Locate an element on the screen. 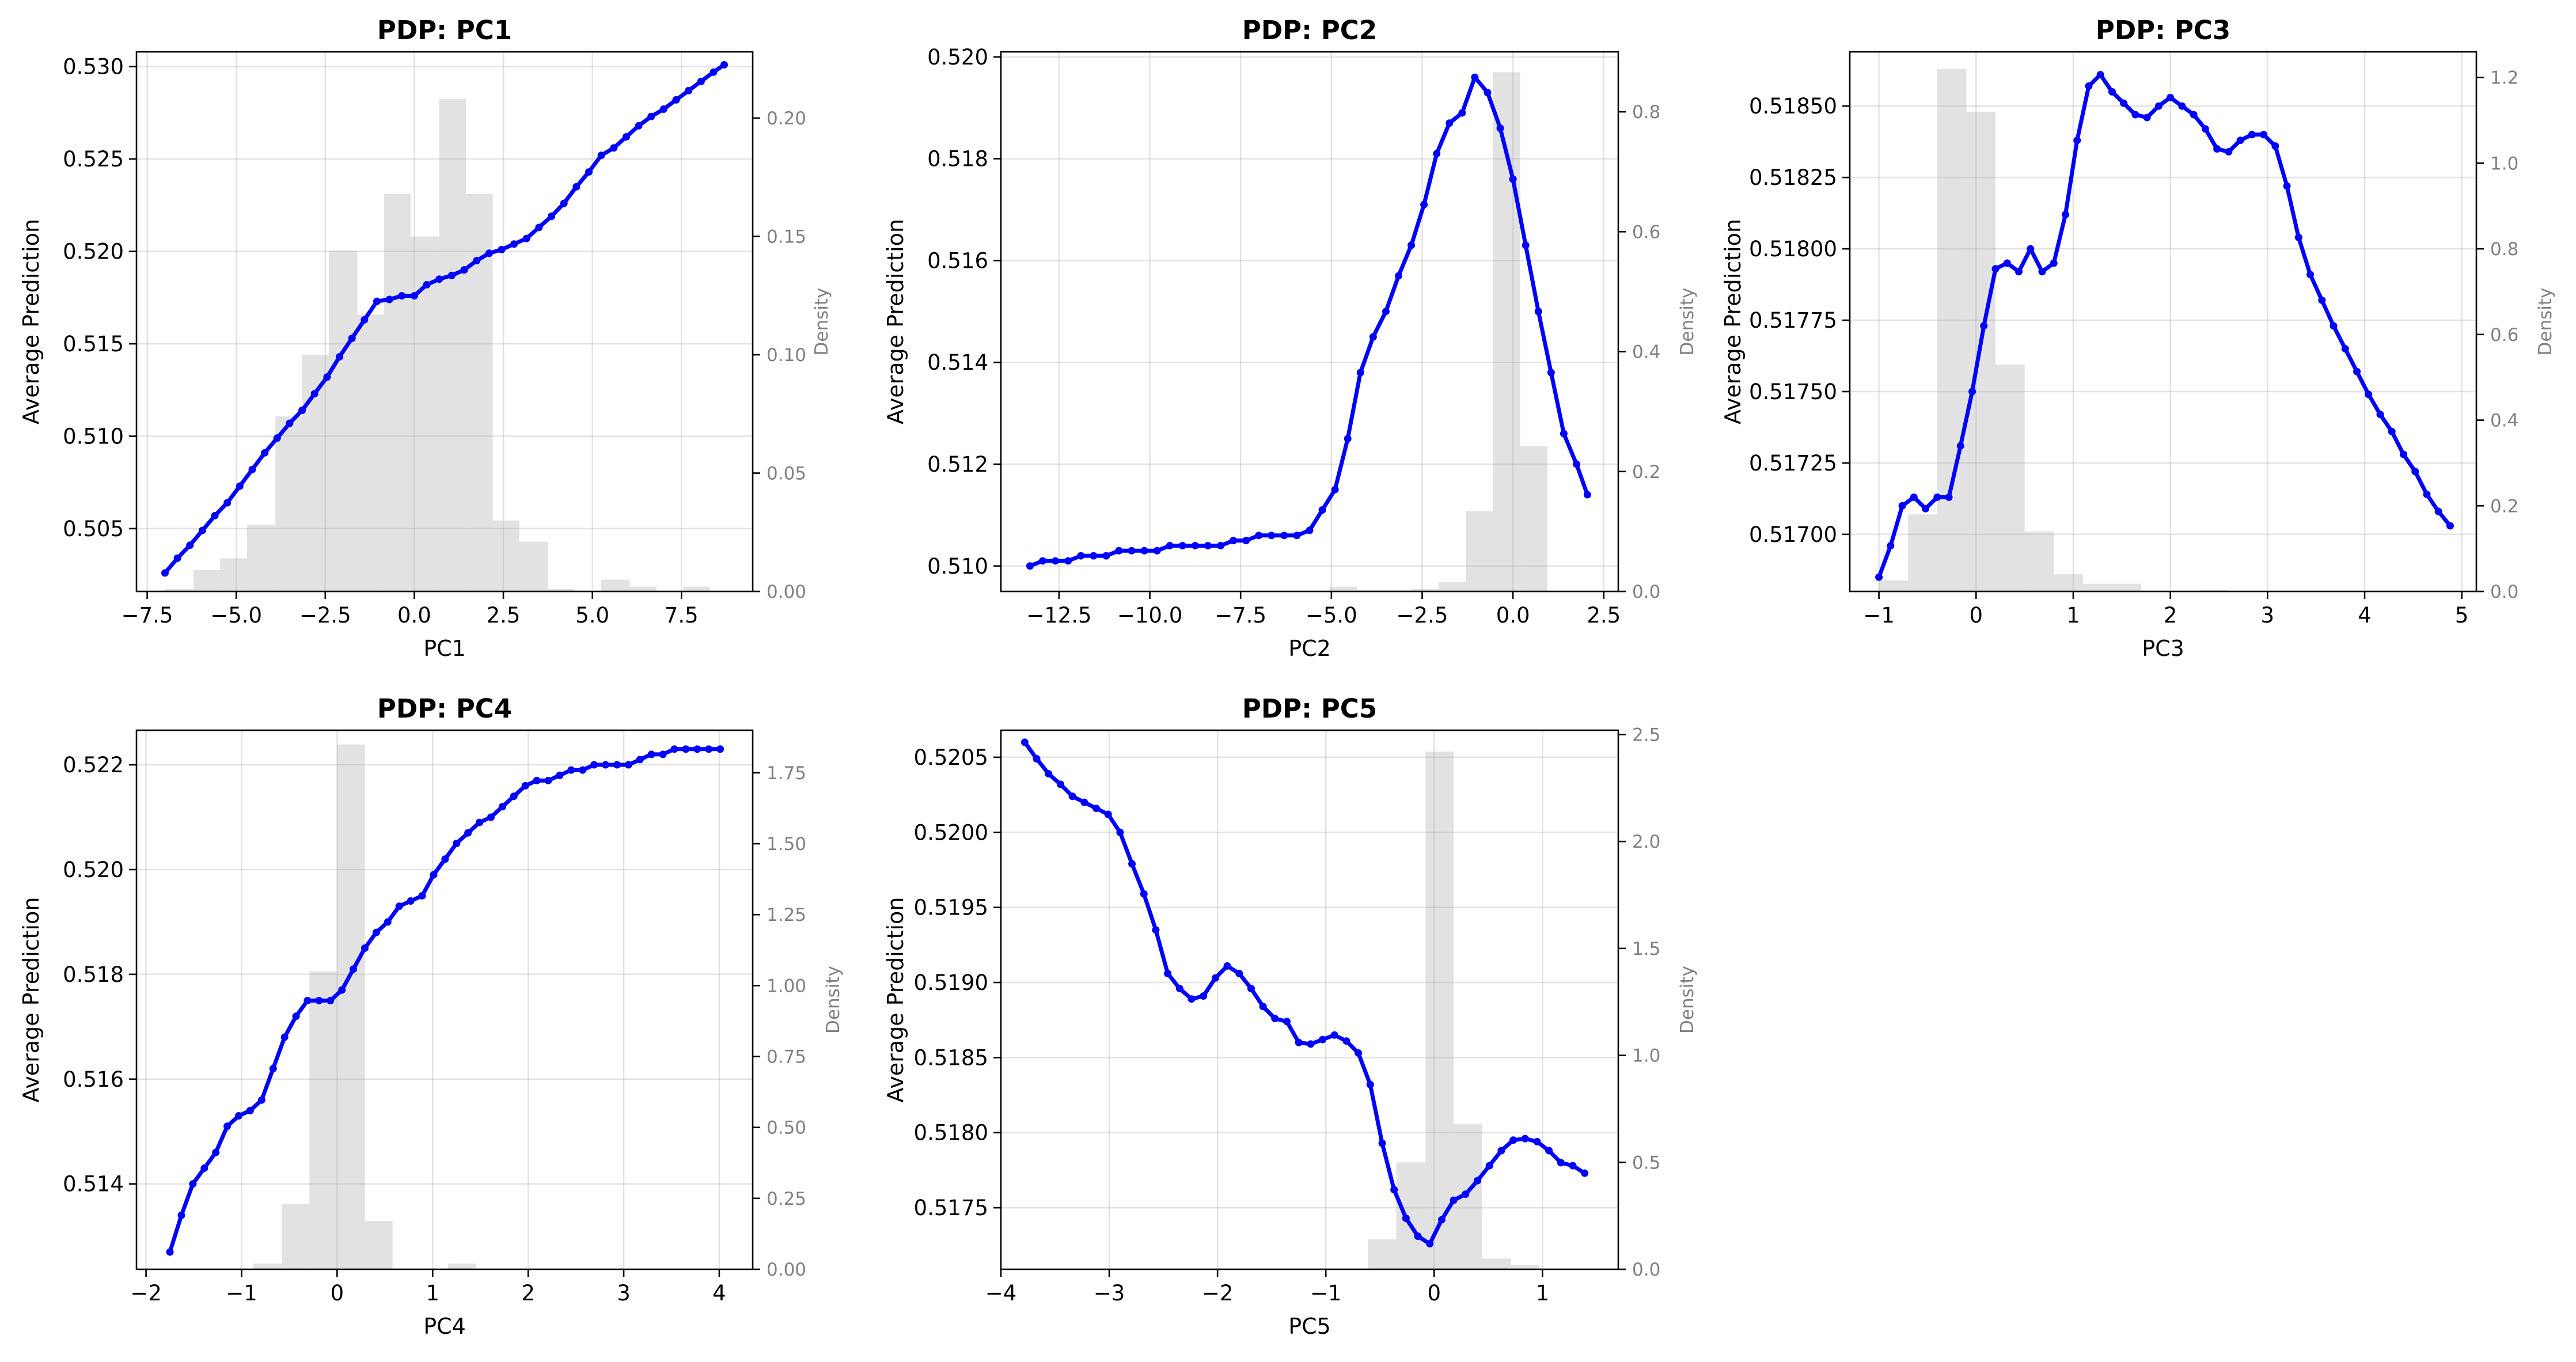 The height and width of the screenshot is (1362, 2576). plot-frame is located at coordinates (1310, 999).